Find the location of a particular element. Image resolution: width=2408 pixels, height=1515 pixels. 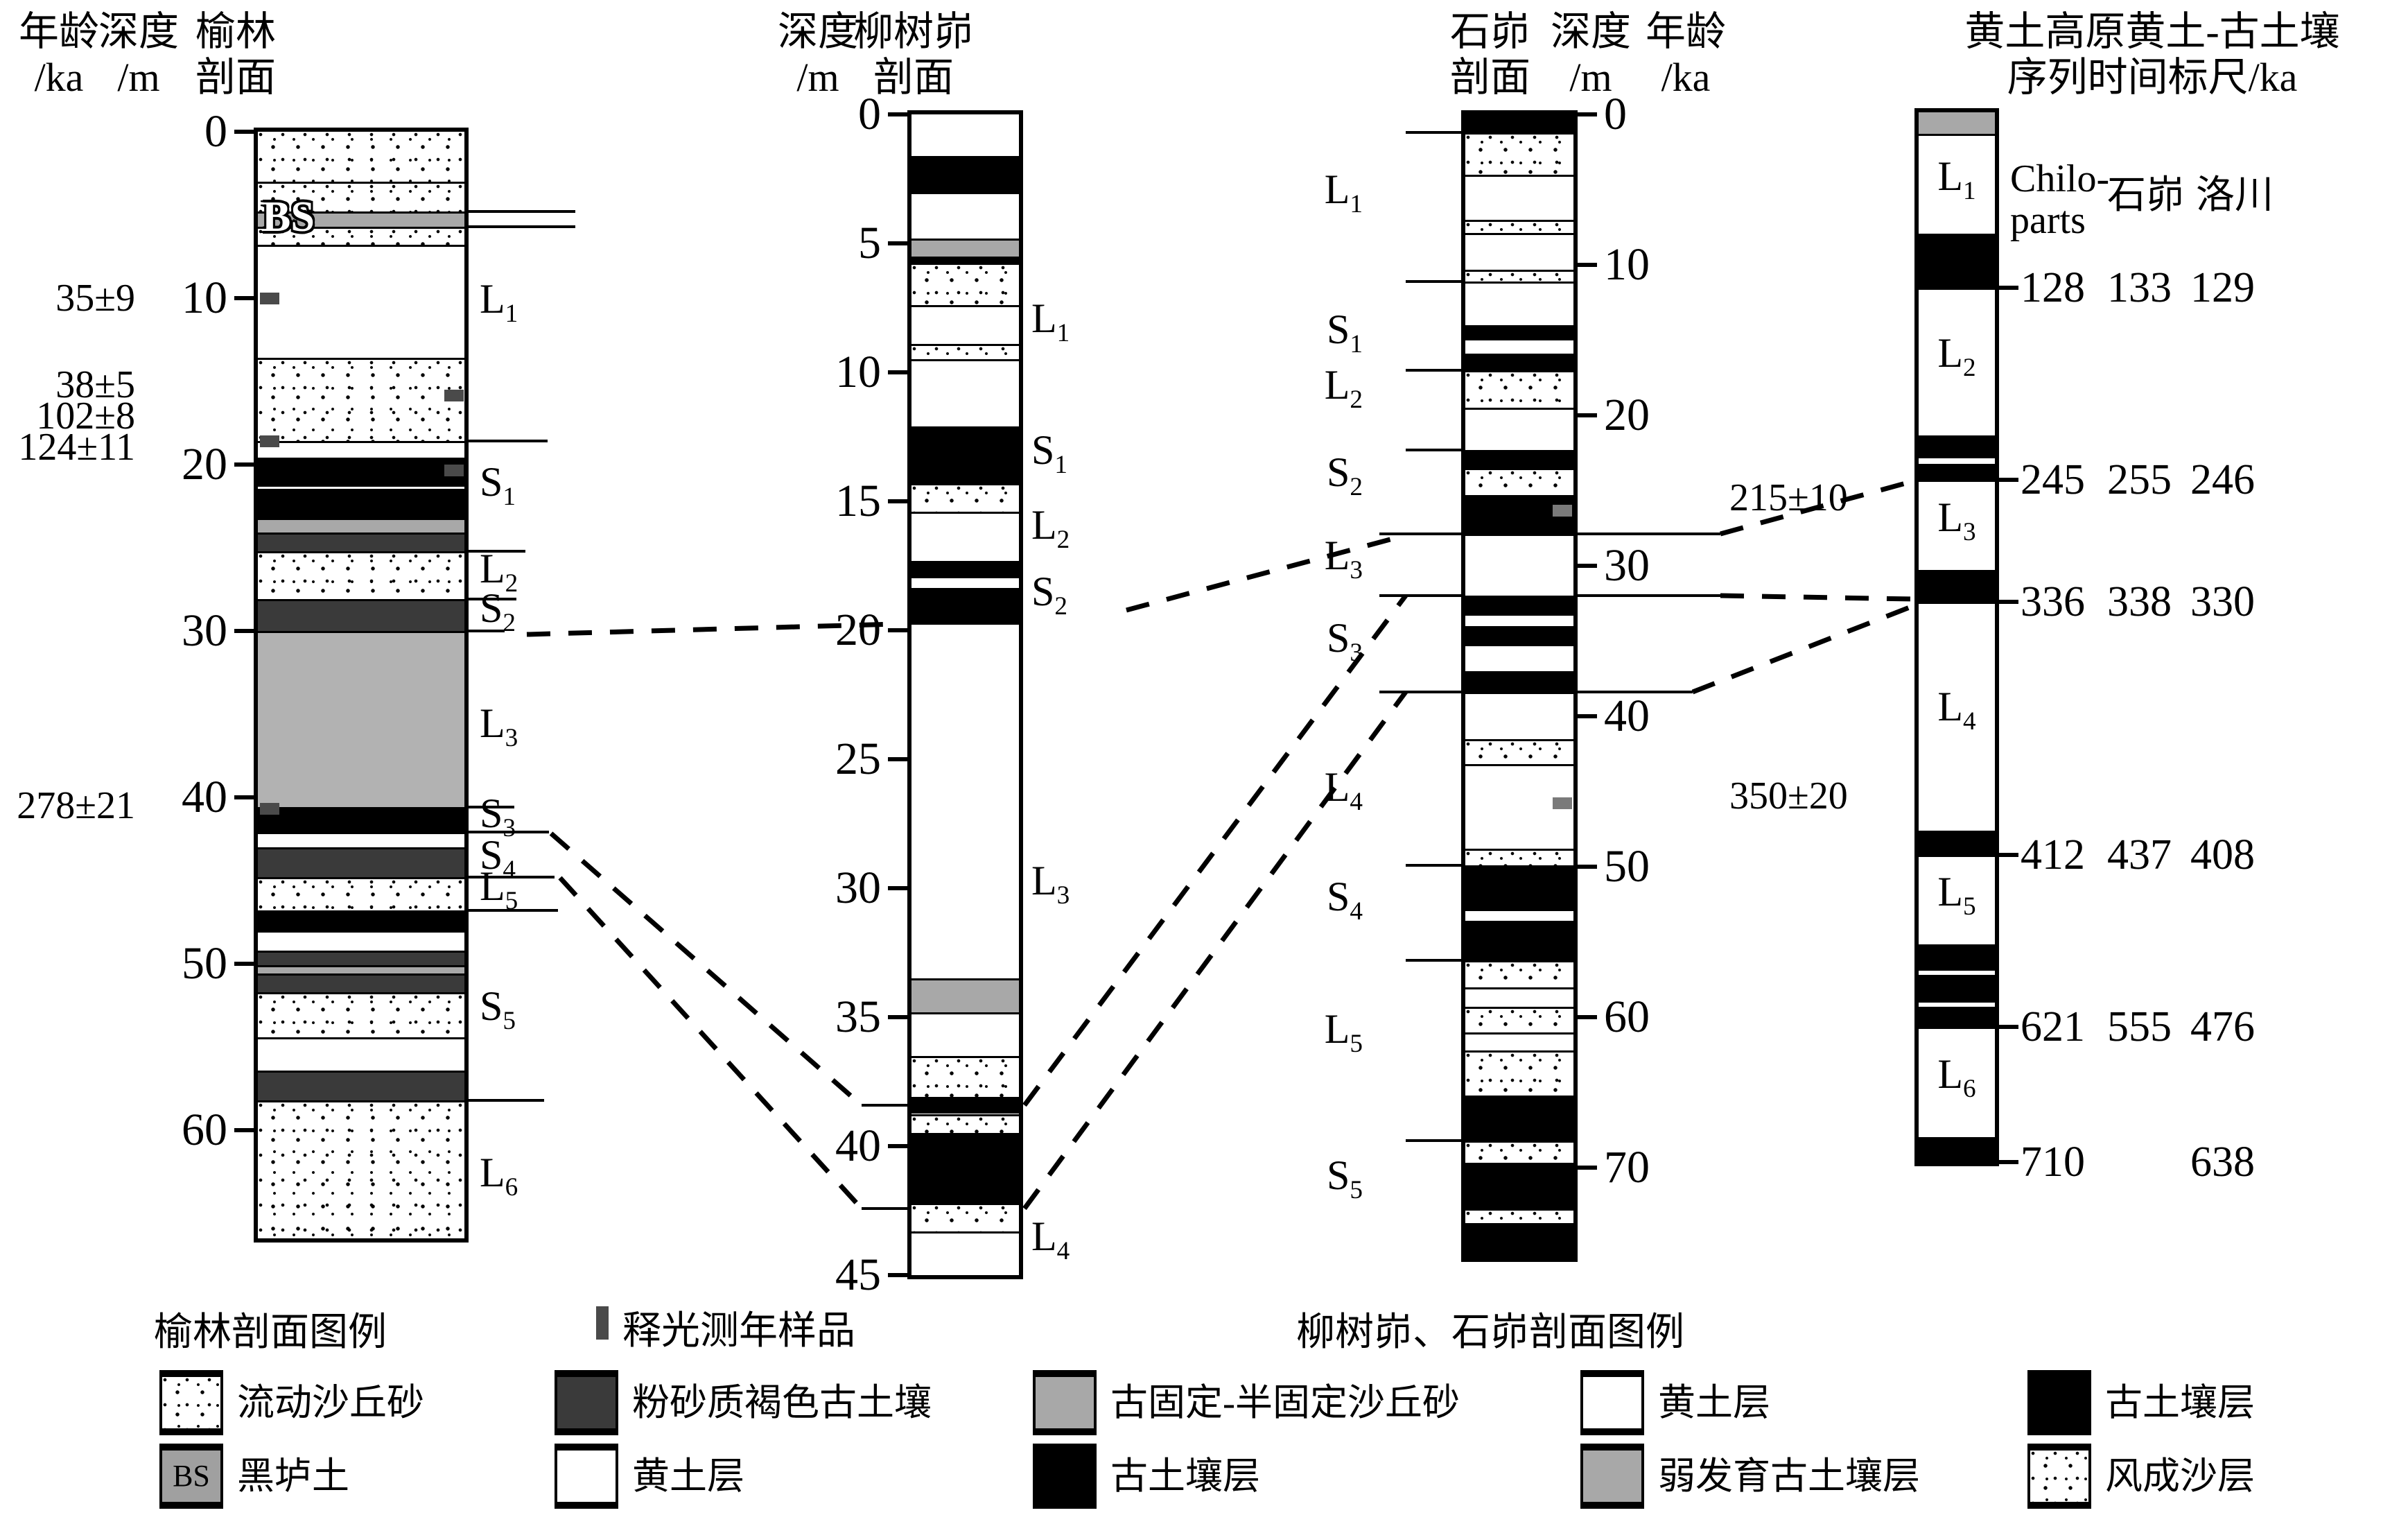

column-header-shimao-name-line1: 石峁 is located at coordinates (1490, 31).